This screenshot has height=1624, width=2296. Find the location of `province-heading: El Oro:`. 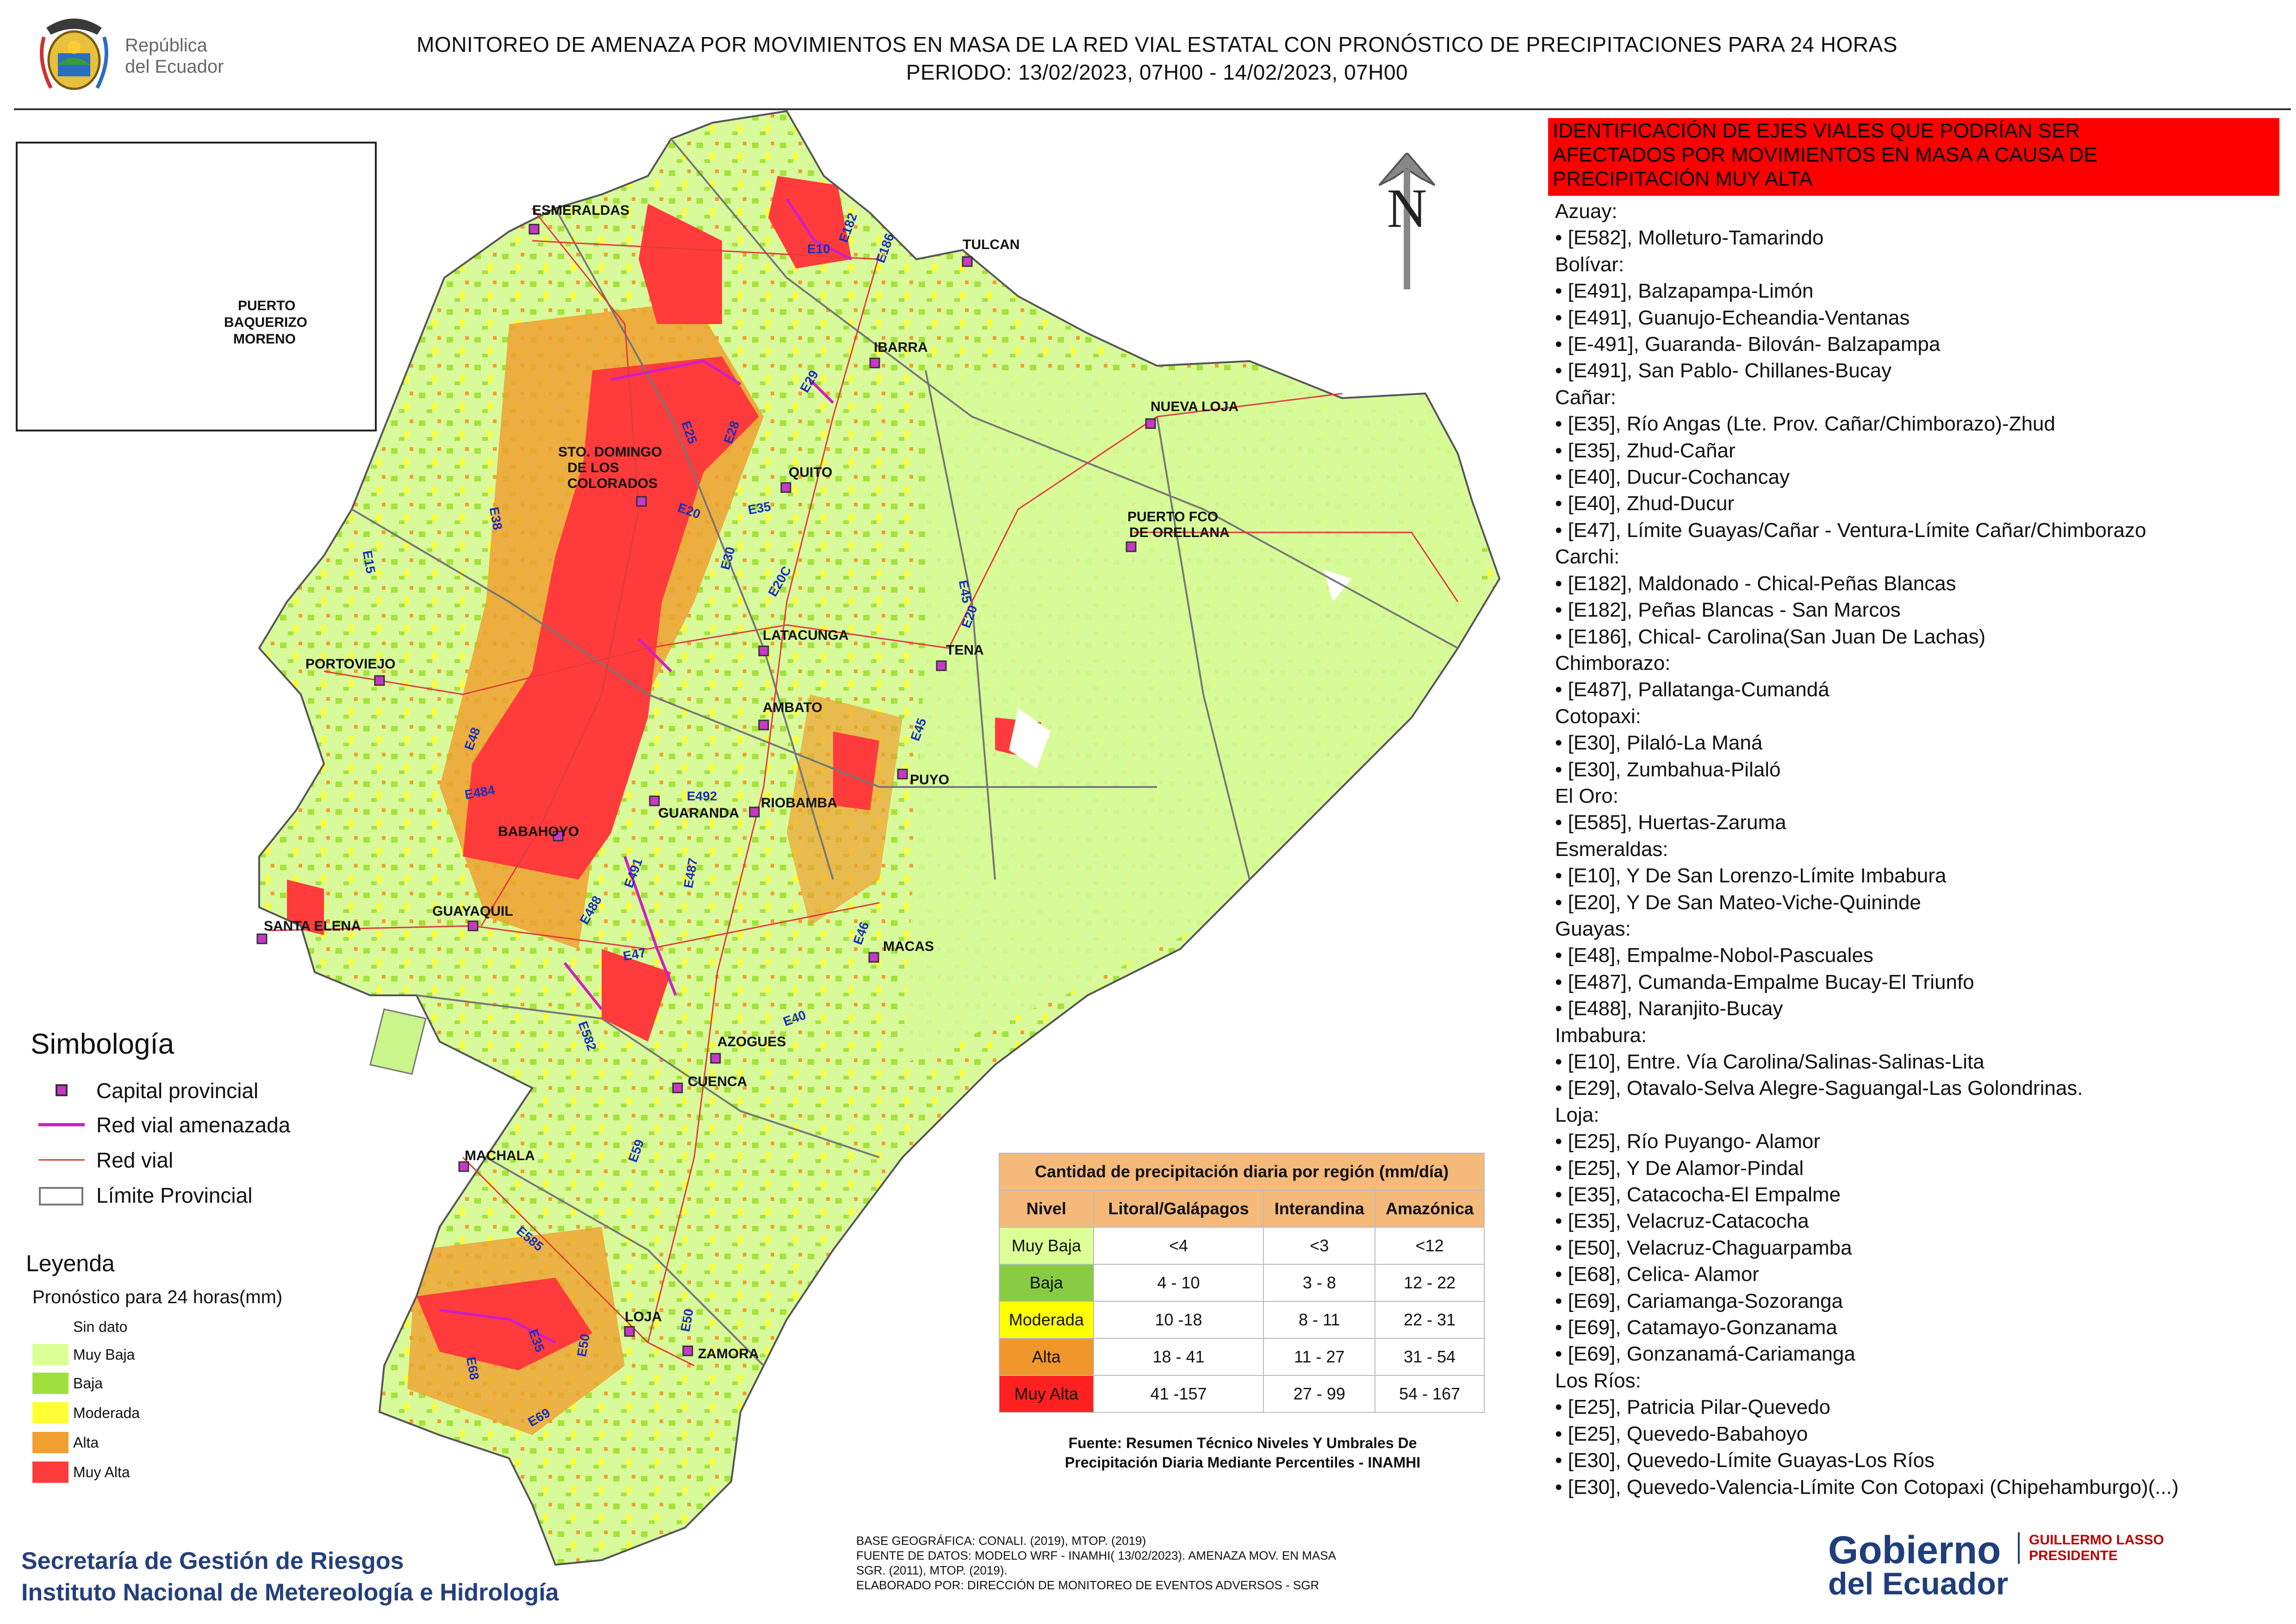

province-heading: El Oro: is located at coordinates (1586, 795).